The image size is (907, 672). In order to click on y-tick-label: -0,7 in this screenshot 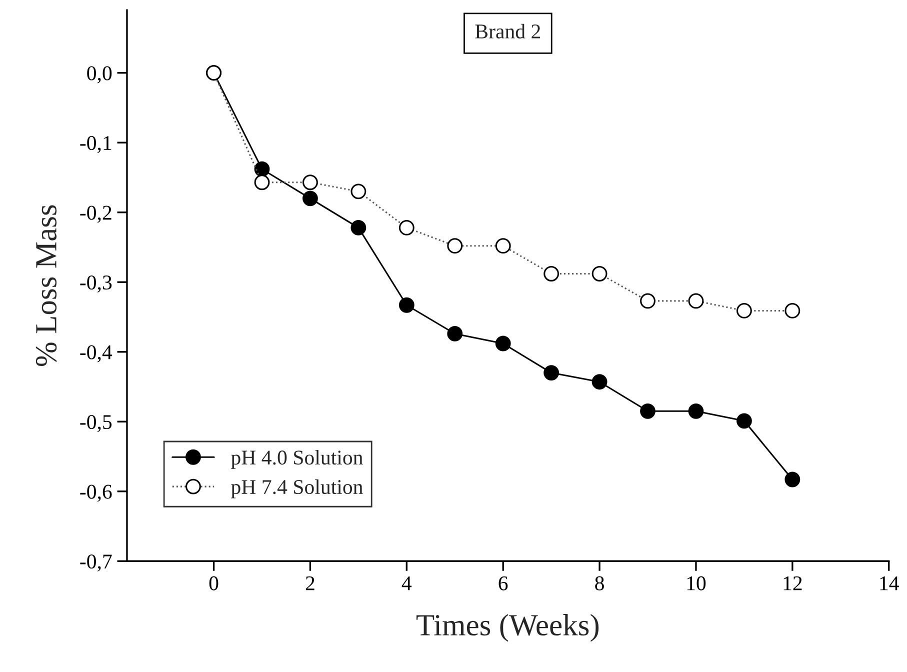, I will do `click(96, 563)`.